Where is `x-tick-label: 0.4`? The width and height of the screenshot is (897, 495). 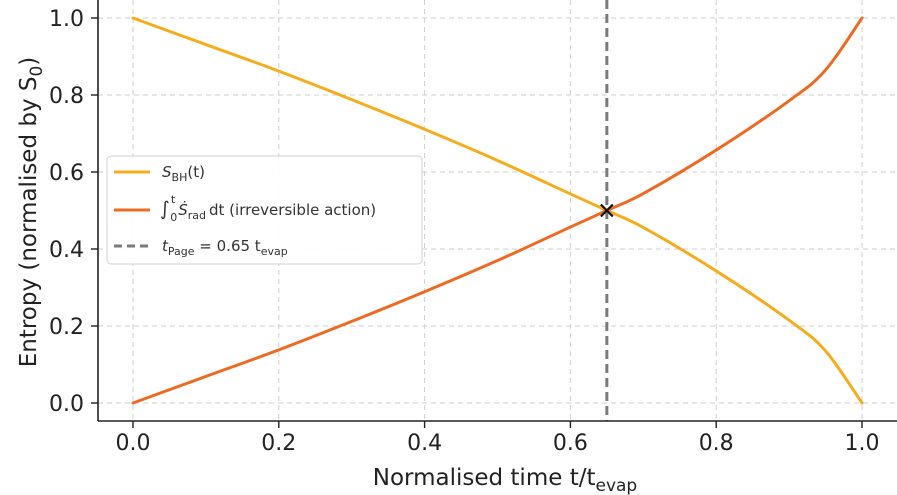
x-tick-label: 0.4 is located at coordinates (424, 443).